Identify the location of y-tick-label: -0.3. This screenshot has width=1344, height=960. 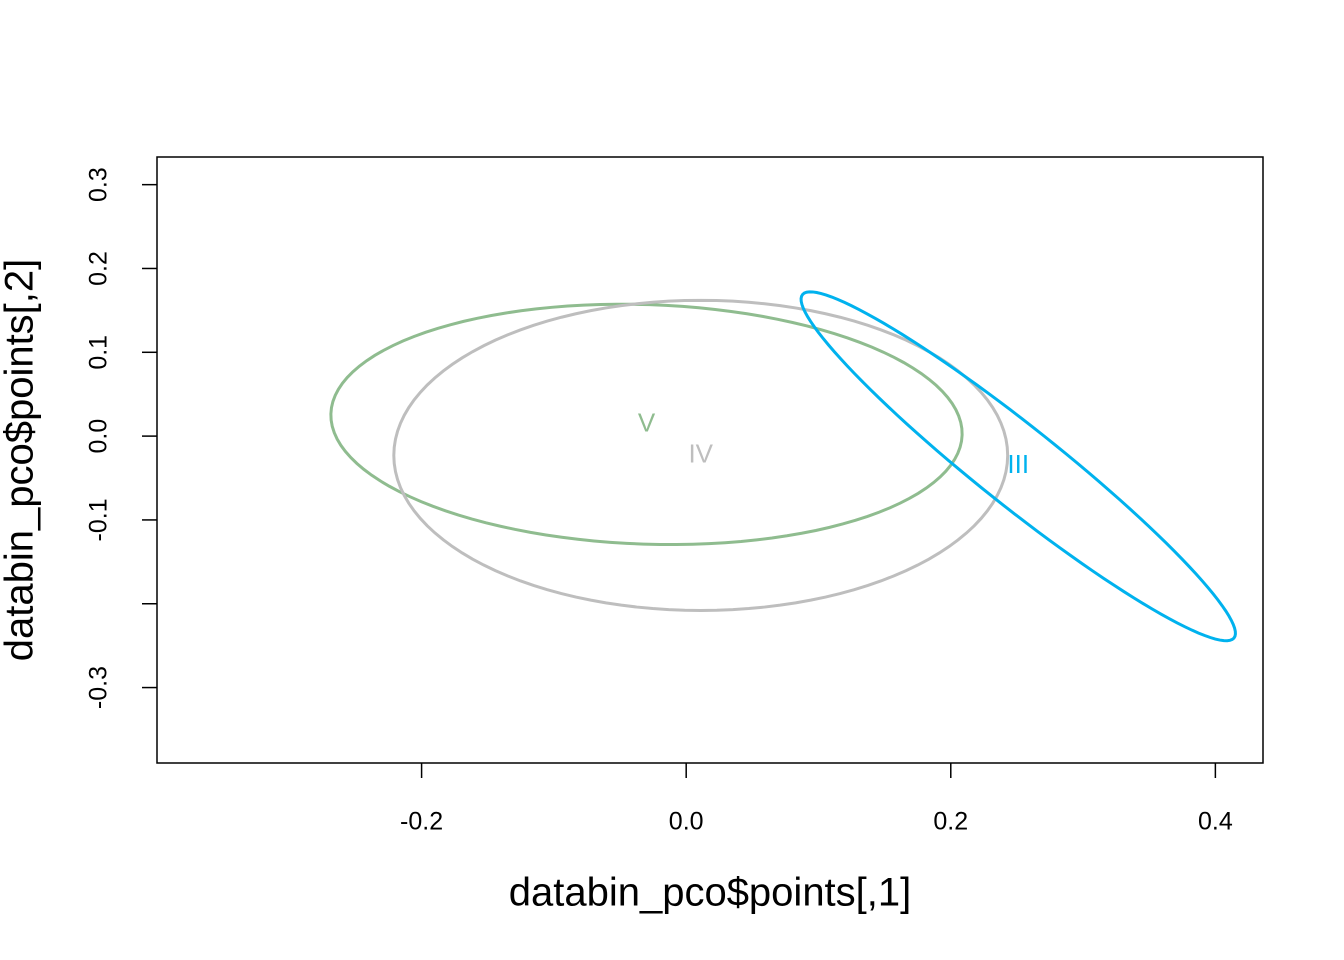
(99, 687).